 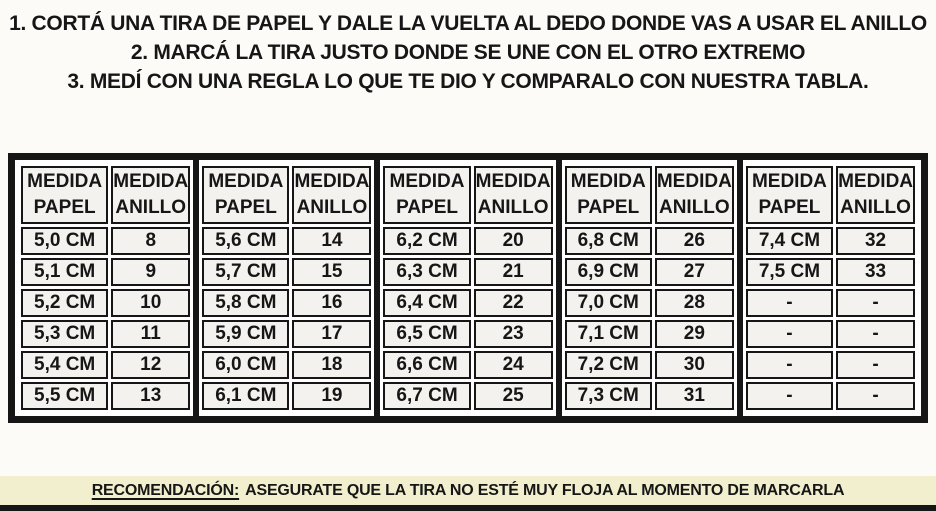 What do you see at coordinates (106, 241) in the screenshot?
I see `table-row: 5,0 CM 8` at bounding box center [106, 241].